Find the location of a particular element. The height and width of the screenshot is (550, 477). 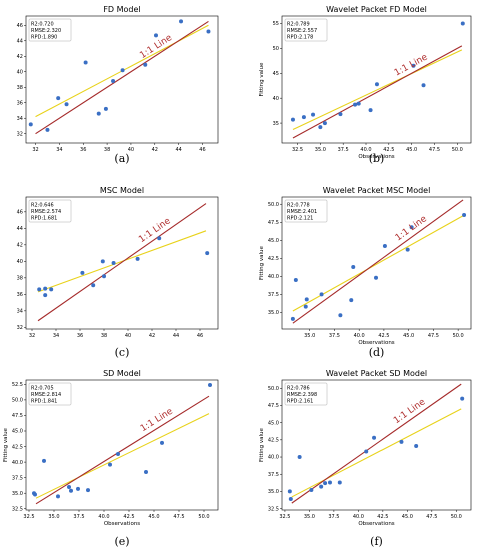

y-tick-label: 46 is located at coordinates (20, 26).